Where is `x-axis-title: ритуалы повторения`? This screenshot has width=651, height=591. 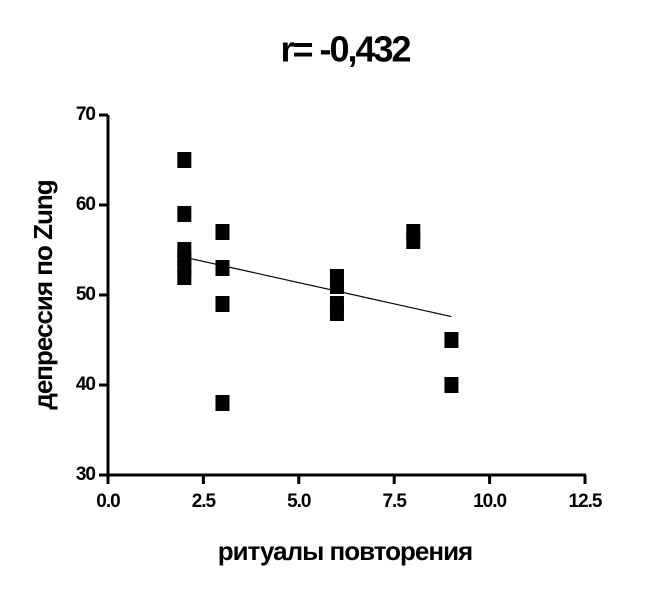 x-axis-title: ритуалы повторения is located at coordinates (345, 551).